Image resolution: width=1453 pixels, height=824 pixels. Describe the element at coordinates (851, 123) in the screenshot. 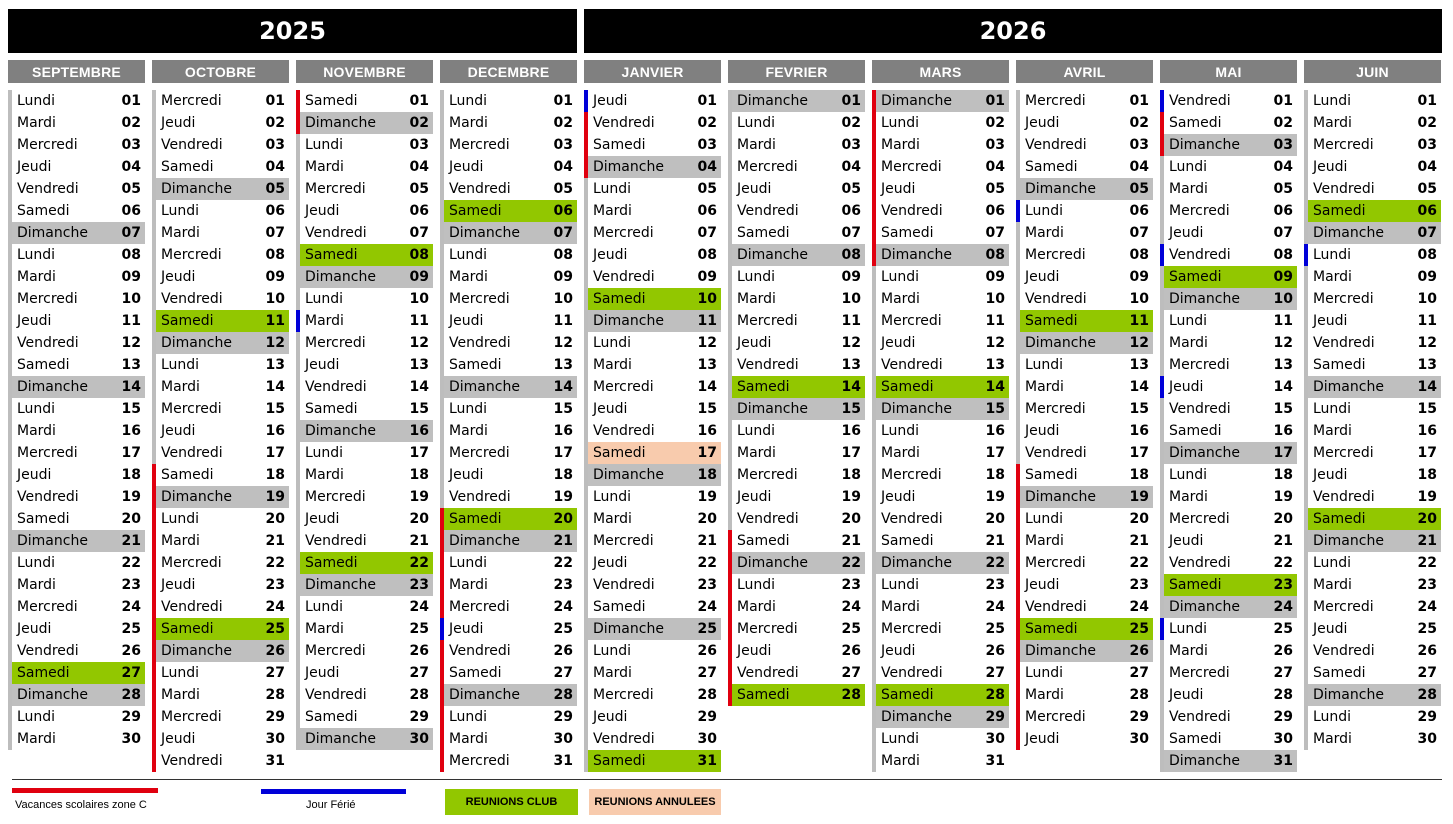

I see `day-number: 02` at that location.